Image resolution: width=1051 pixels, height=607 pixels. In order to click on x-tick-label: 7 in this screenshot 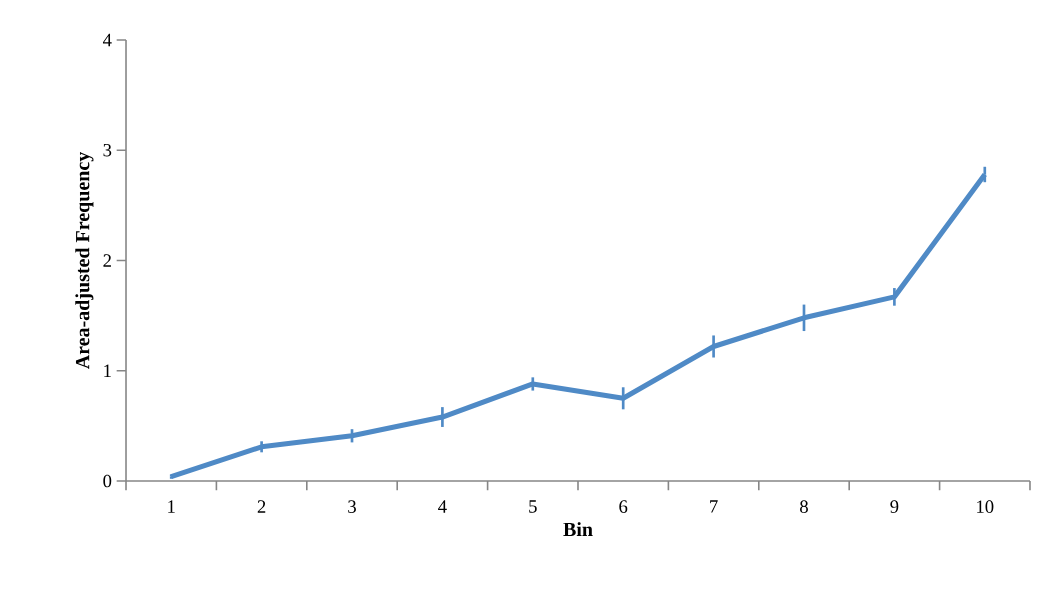, I will do `click(714, 506)`.